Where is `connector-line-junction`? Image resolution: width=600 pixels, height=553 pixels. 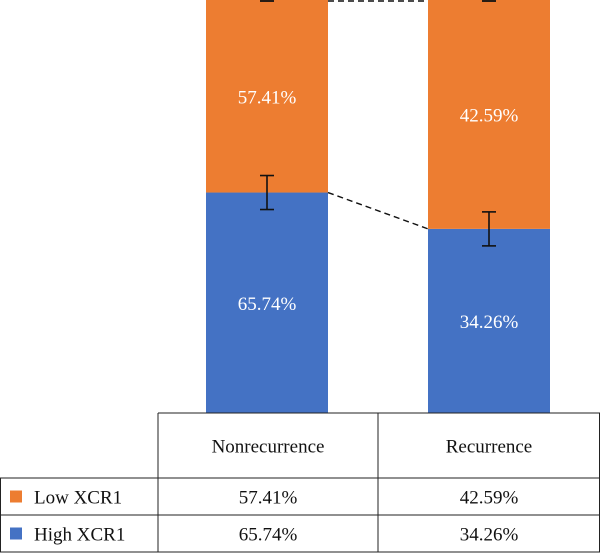
connector-line-junction is located at coordinates (378, 210).